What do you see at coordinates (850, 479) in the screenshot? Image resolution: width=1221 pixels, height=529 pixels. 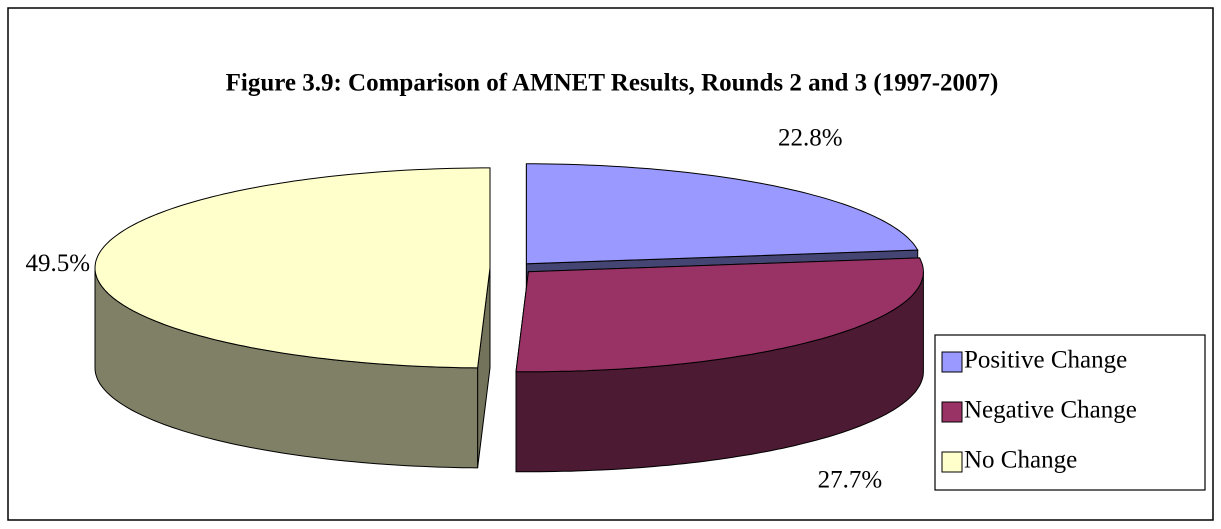 I see `data-label: 27.7%` at bounding box center [850, 479].